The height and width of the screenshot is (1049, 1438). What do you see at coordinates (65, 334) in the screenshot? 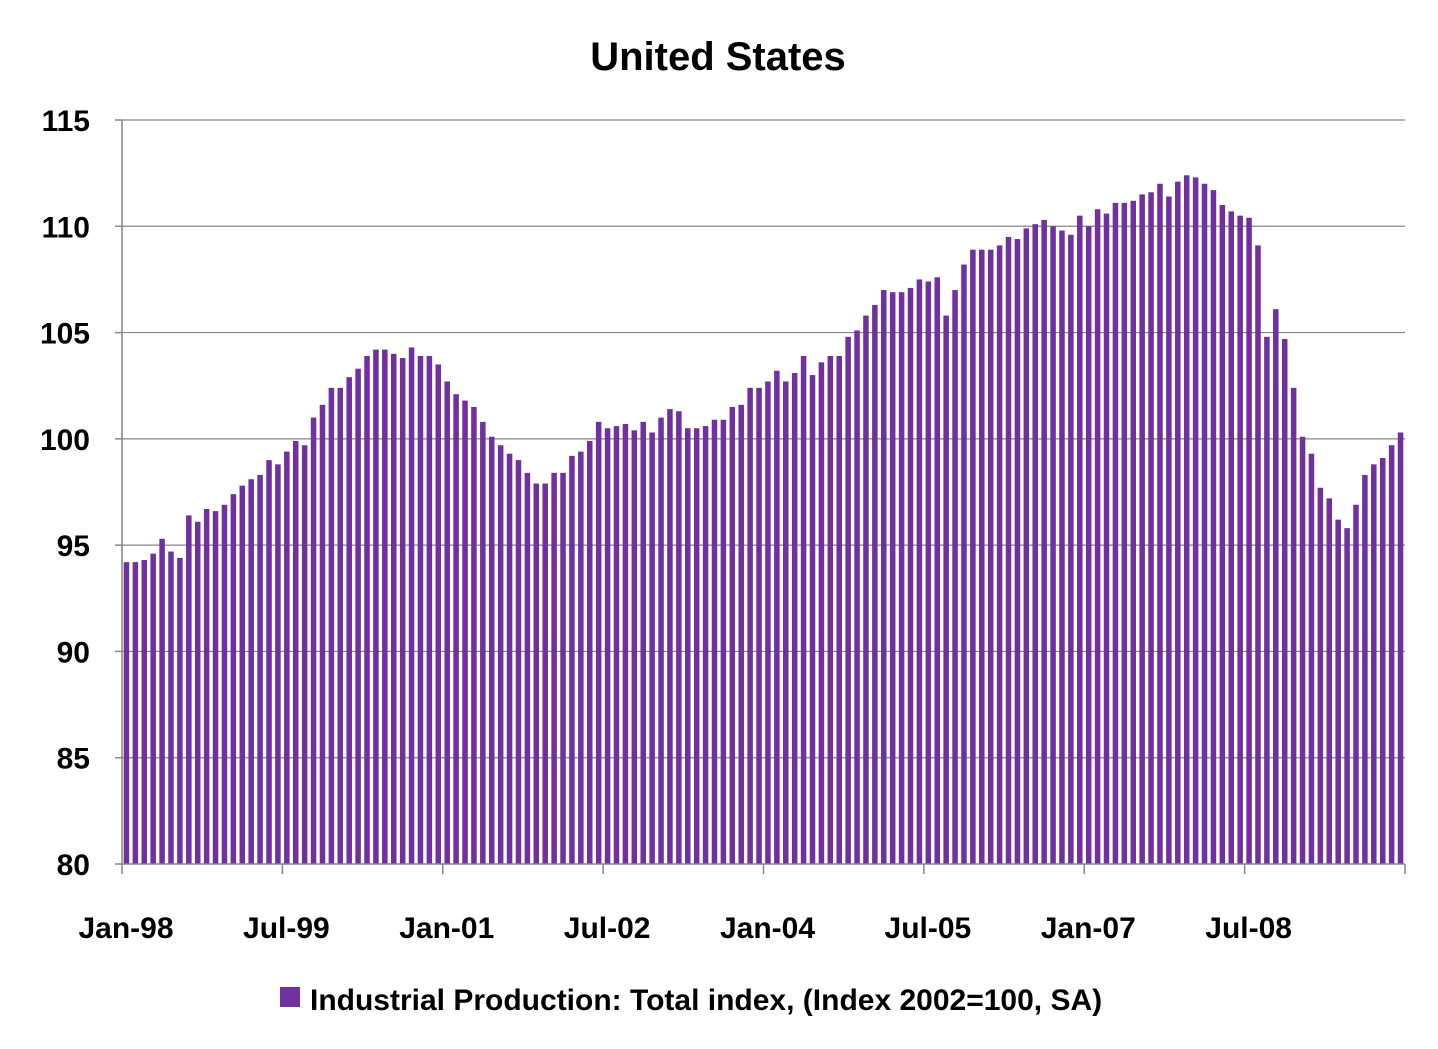
I see `y-tick-label: 105` at bounding box center [65, 334].